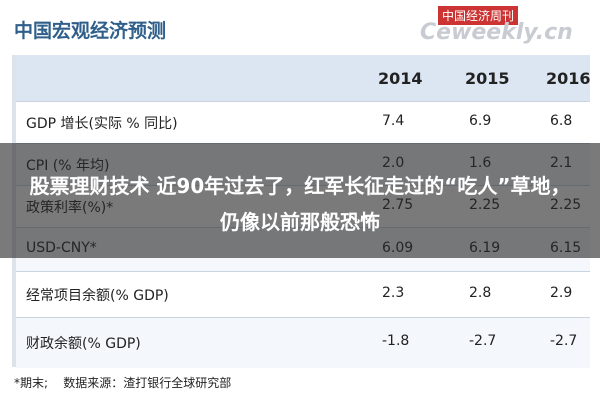 This screenshot has height=400, width=600. I want to click on overlay-text: 股票理财技术 近90年过去了，红军长征走过的“吃人”草地，仍像以前那般恐怖, so click(300, 204).